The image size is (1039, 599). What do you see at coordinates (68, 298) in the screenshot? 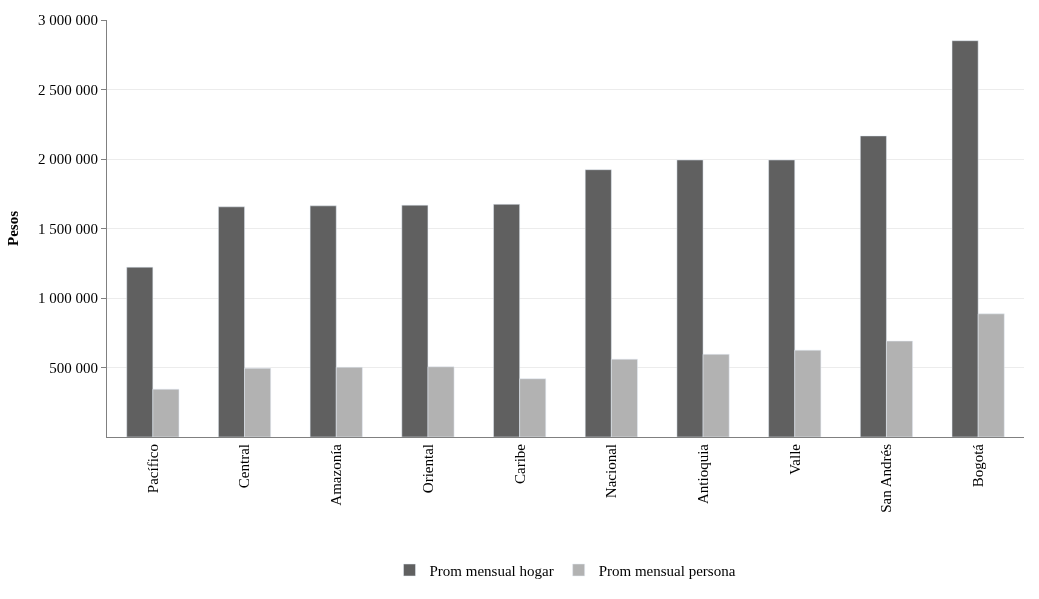
I see `y-tick-label: 1 000 000` at bounding box center [68, 298].